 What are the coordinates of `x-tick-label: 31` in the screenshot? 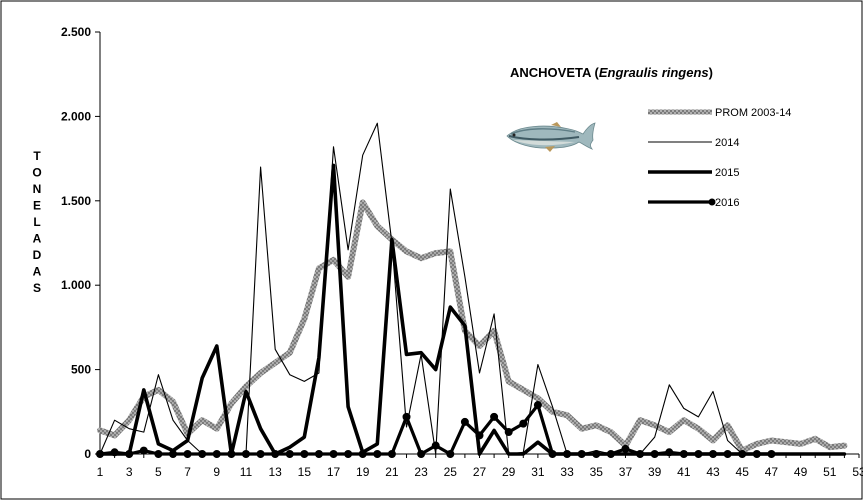 It's located at (538, 472).